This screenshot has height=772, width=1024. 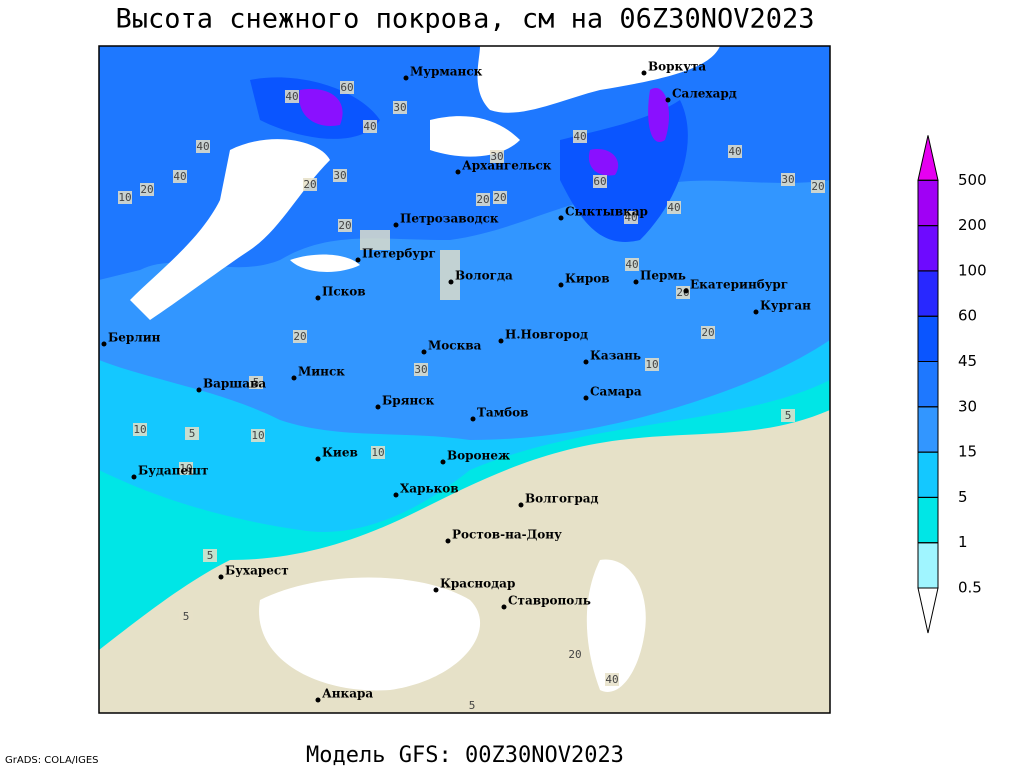 What do you see at coordinates (477, 584) in the screenshot?
I see `city-label: Краснодар` at bounding box center [477, 584].